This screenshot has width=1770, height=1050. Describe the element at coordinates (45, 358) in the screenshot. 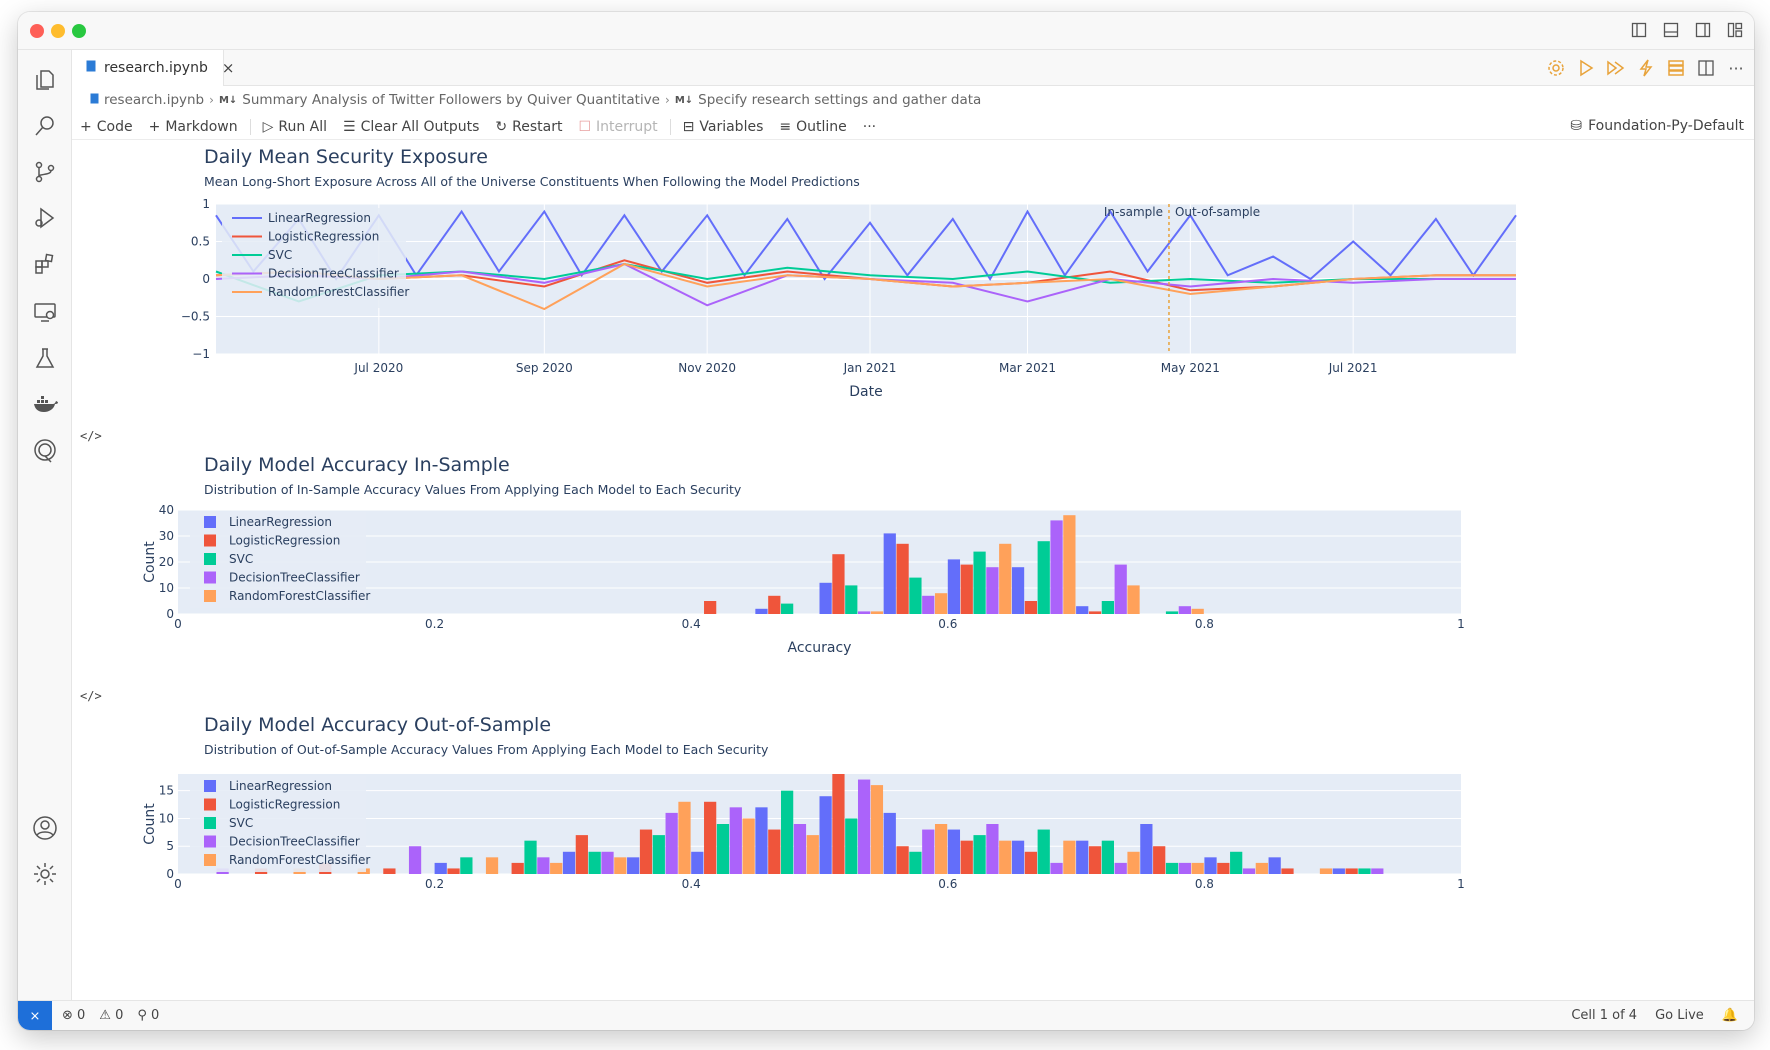

I see `testing-icon` at that location.